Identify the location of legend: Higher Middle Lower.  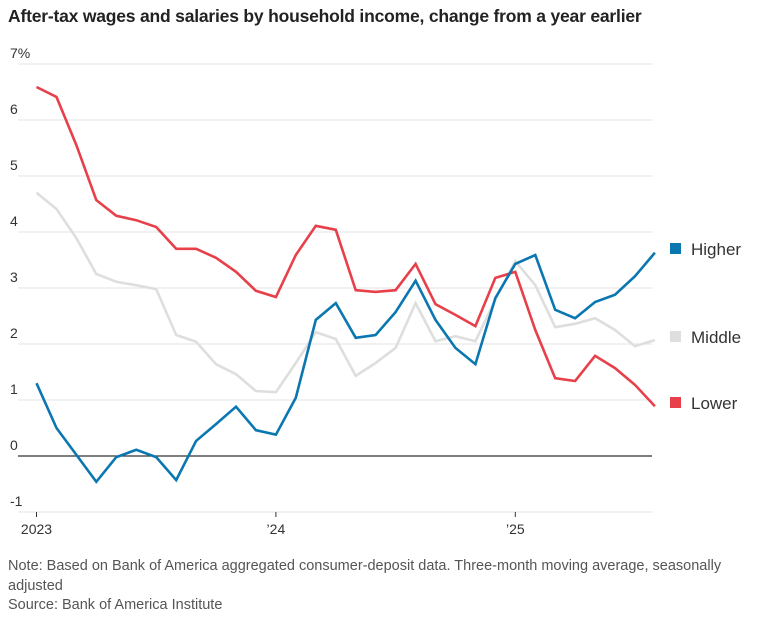
(705, 326).